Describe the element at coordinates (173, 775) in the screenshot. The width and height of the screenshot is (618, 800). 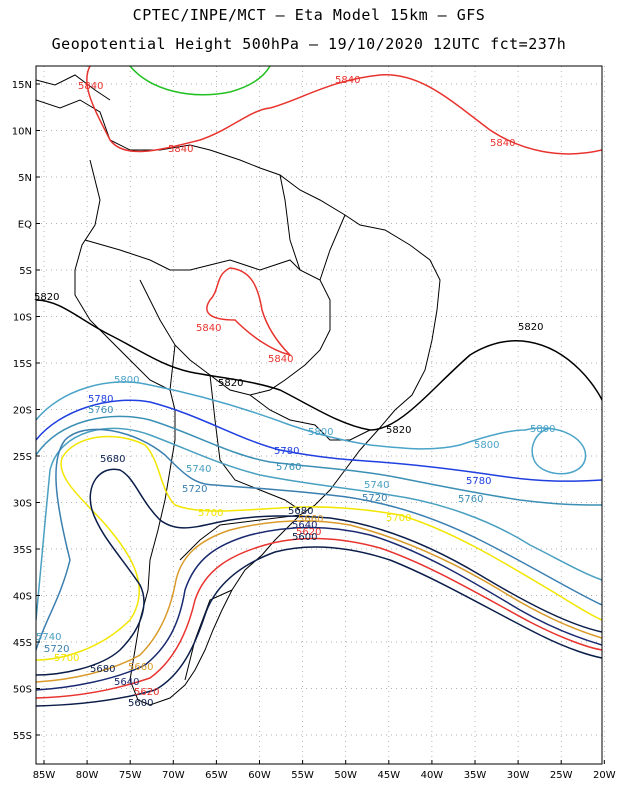
I see `longitude-label: 70W` at that location.